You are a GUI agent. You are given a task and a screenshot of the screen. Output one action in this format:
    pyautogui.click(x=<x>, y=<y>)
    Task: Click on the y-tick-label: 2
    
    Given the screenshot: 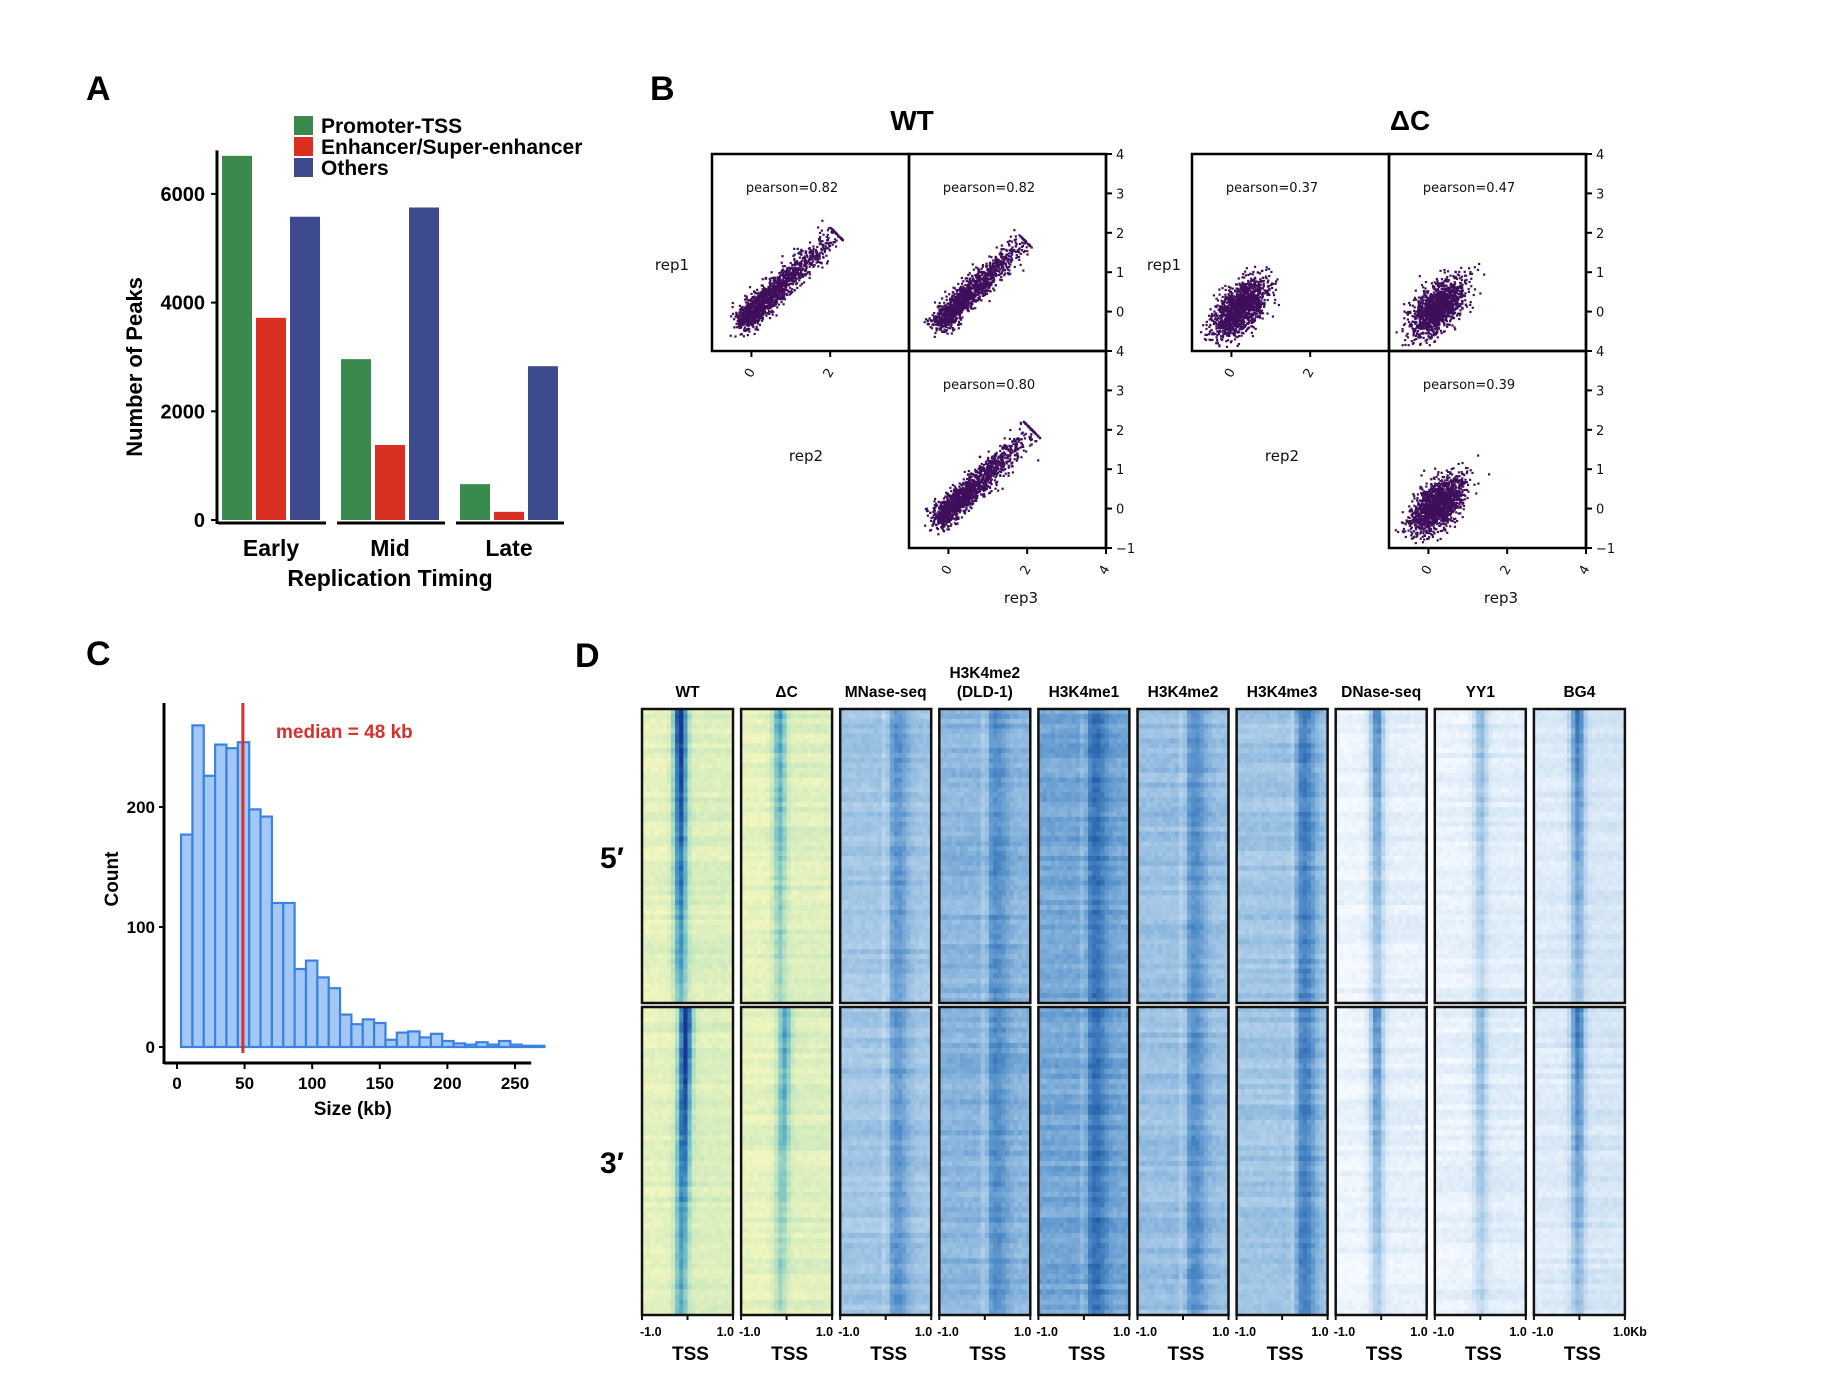 What is the action you would take?
    pyautogui.click(x=1120, y=234)
    